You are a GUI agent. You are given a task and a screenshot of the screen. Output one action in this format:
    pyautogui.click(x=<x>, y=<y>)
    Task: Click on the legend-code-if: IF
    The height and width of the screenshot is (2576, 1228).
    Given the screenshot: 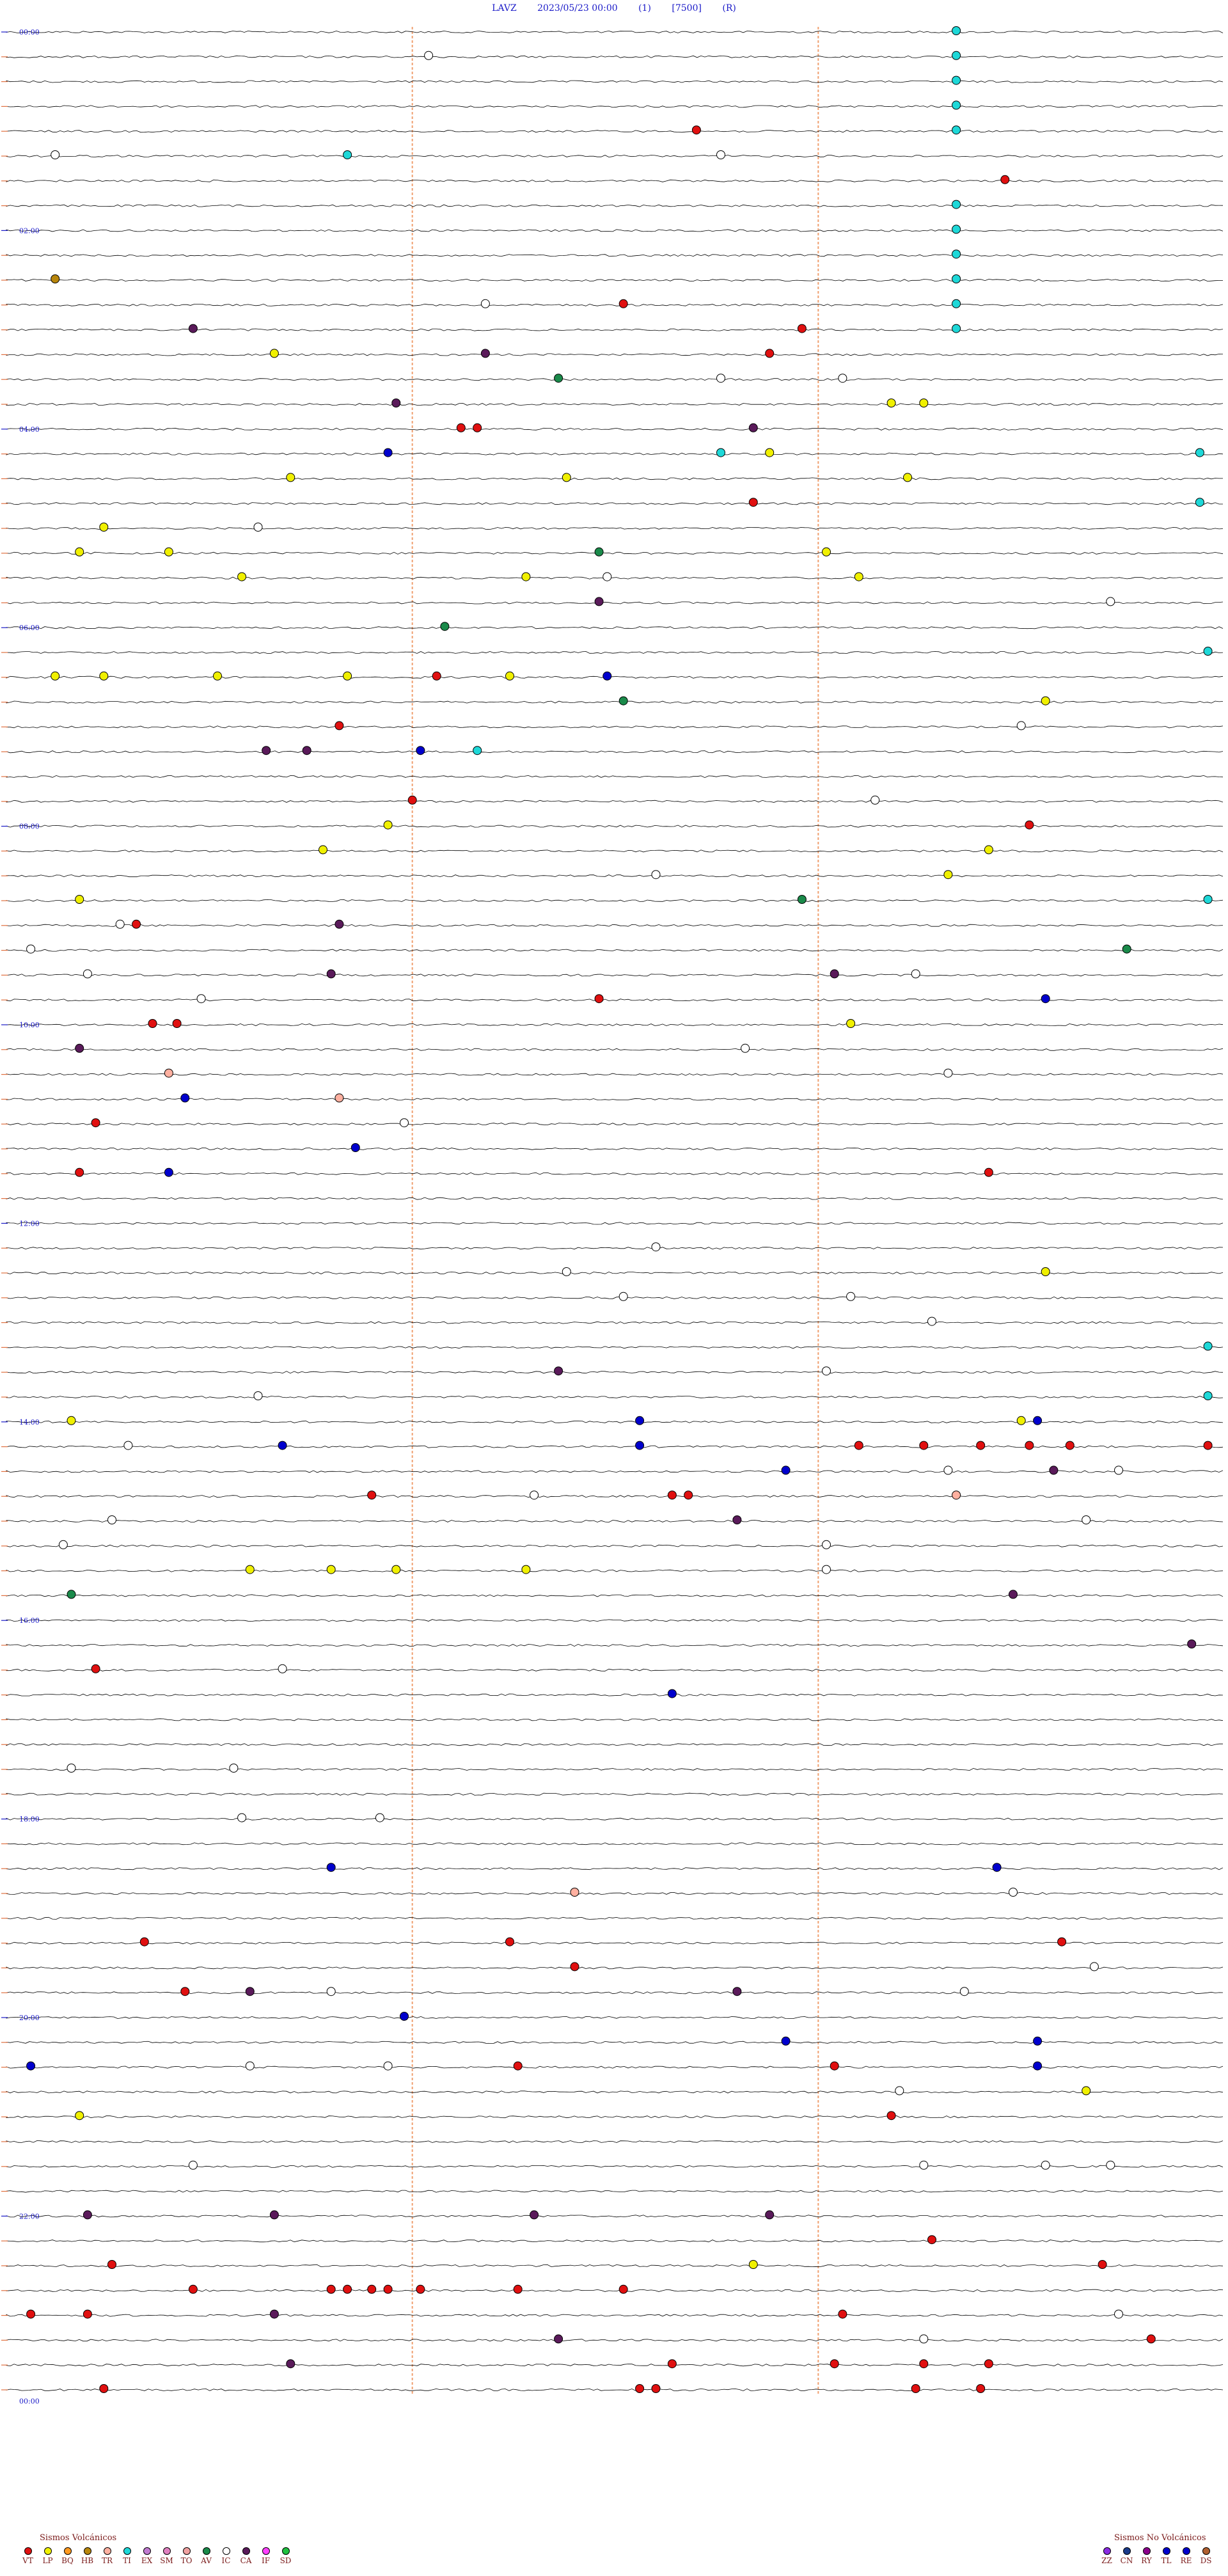 What is the action you would take?
    pyautogui.click(x=266, y=2560)
    